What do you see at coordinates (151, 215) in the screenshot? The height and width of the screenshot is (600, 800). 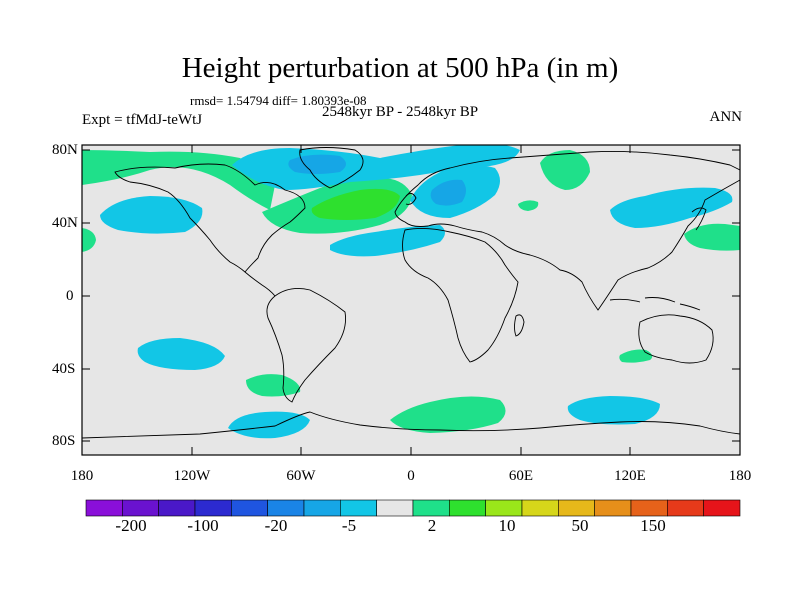 I see `negative-region-north-pacific-east` at bounding box center [151, 215].